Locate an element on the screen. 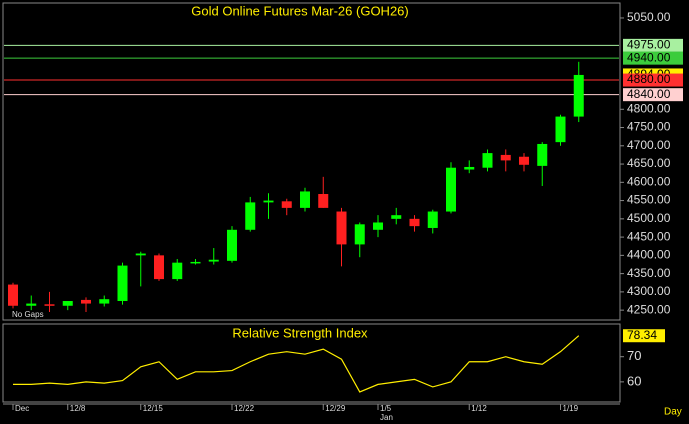 Image resolution: width=689 pixels, height=424 pixels. rsi-last-label: 78.34 is located at coordinates (642, 335).